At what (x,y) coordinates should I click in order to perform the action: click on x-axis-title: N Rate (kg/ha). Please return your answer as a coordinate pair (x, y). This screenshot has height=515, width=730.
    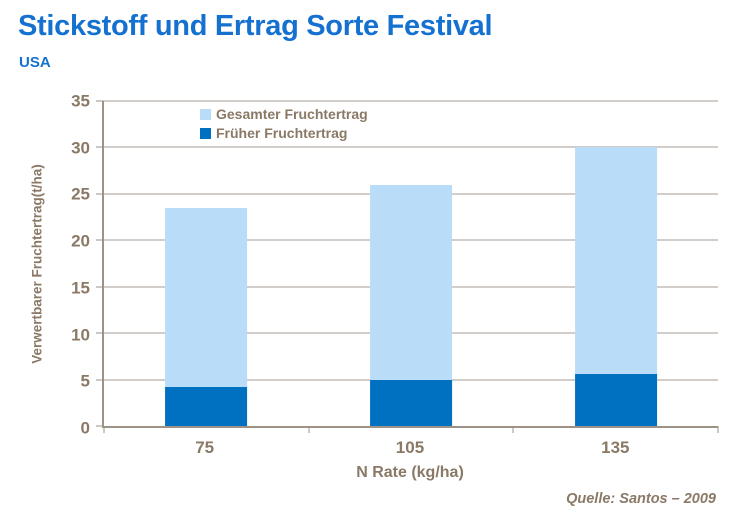
    Looking at the image, I should click on (410, 472).